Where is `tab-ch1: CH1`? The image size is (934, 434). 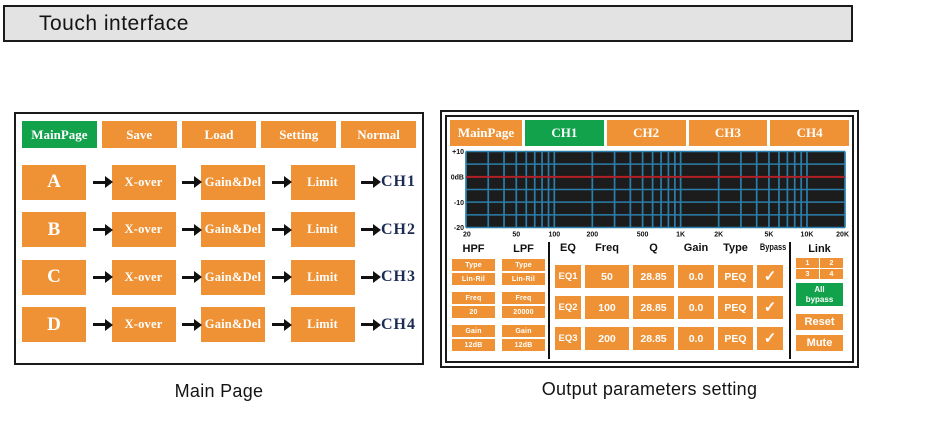
tab-ch1: CH1 is located at coordinates (564, 133).